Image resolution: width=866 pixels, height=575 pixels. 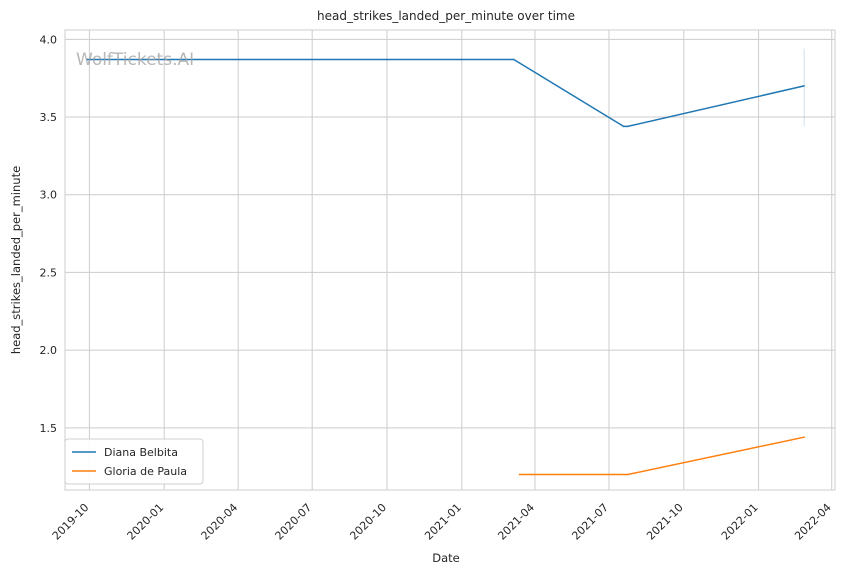 I want to click on x-tick-label: 2021-01, so click(x=443, y=522).